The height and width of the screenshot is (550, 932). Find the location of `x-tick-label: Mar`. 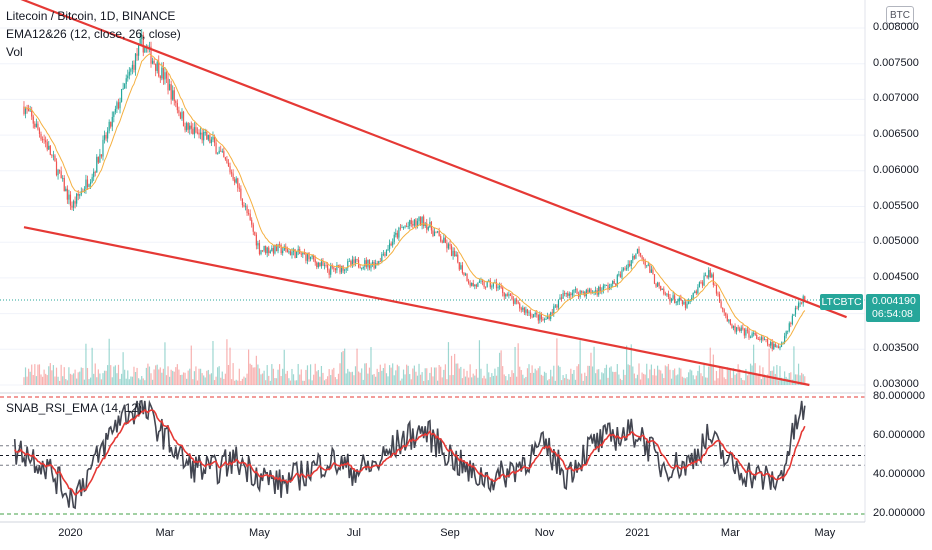

x-tick-label: Mar is located at coordinates (165, 533).